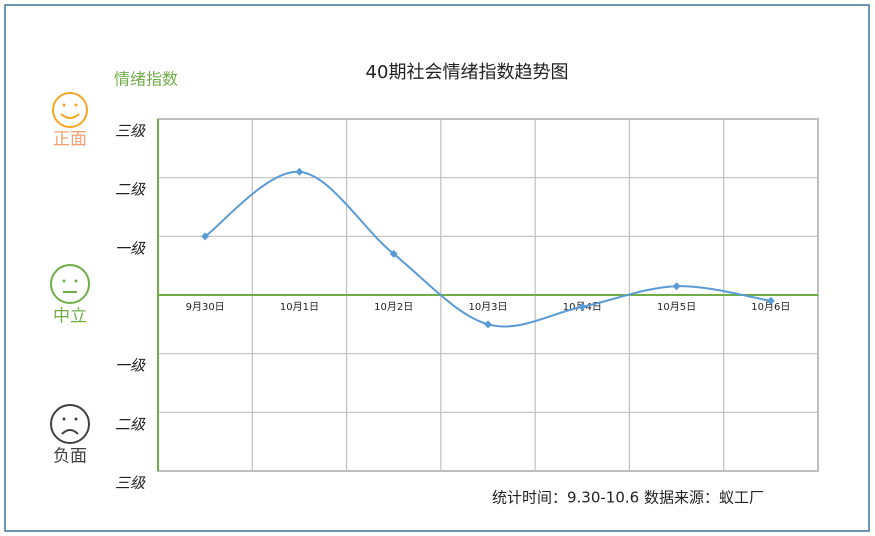 The width and height of the screenshot is (875, 536). What do you see at coordinates (393, 307) in the screenshot?
I see `x-tick-label: 10月2日` at bounding box center [393, 307].